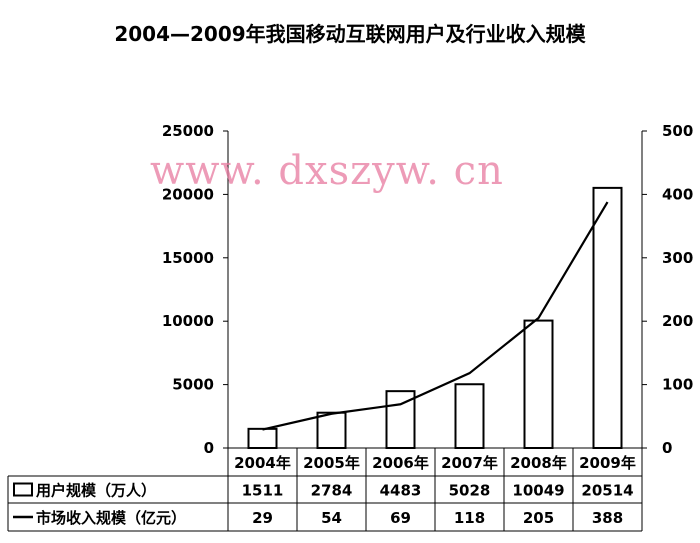  What do you see at coordinates (400, 463) in the screenshot?
I see `x-tick-label: 2006年` at bounding box center [400, 463].